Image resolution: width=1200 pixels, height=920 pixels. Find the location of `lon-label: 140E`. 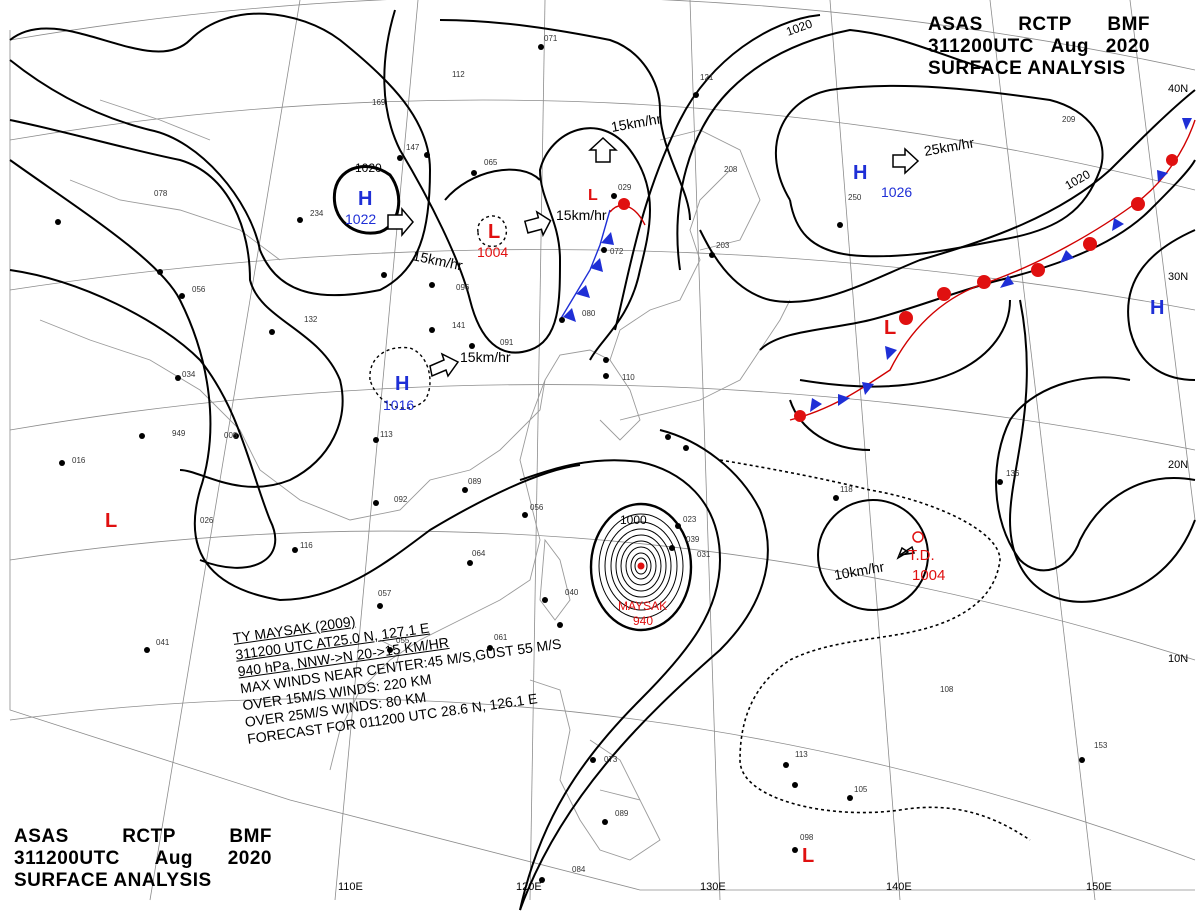

lon-label: 140E is located at coordinates (899, 887).